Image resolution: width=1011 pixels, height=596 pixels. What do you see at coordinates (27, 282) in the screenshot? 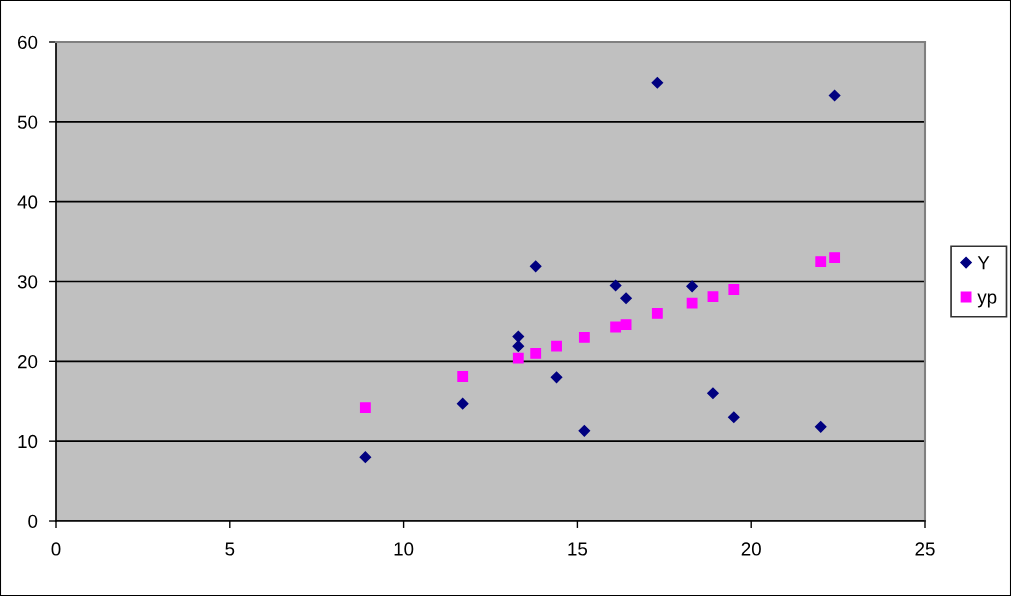
I see `y-tick-label: 30` at bounding box center [27, 282].